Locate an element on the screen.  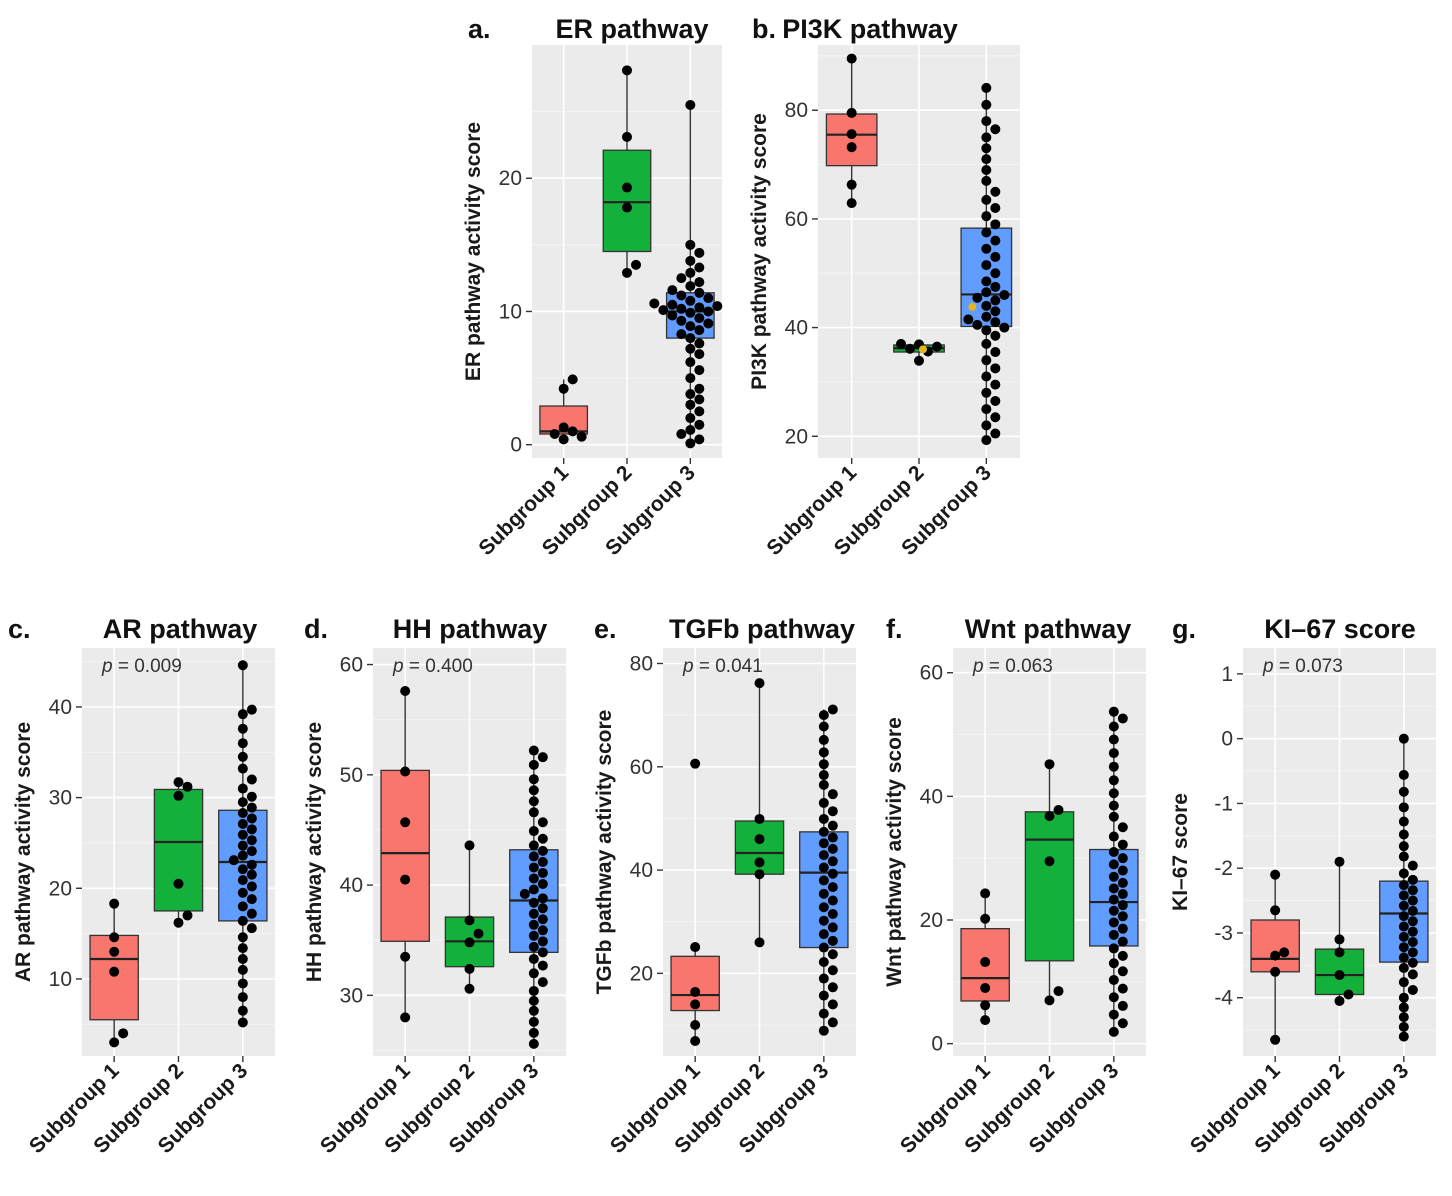
panel-letter: a. is located at coordinates (479, 29).